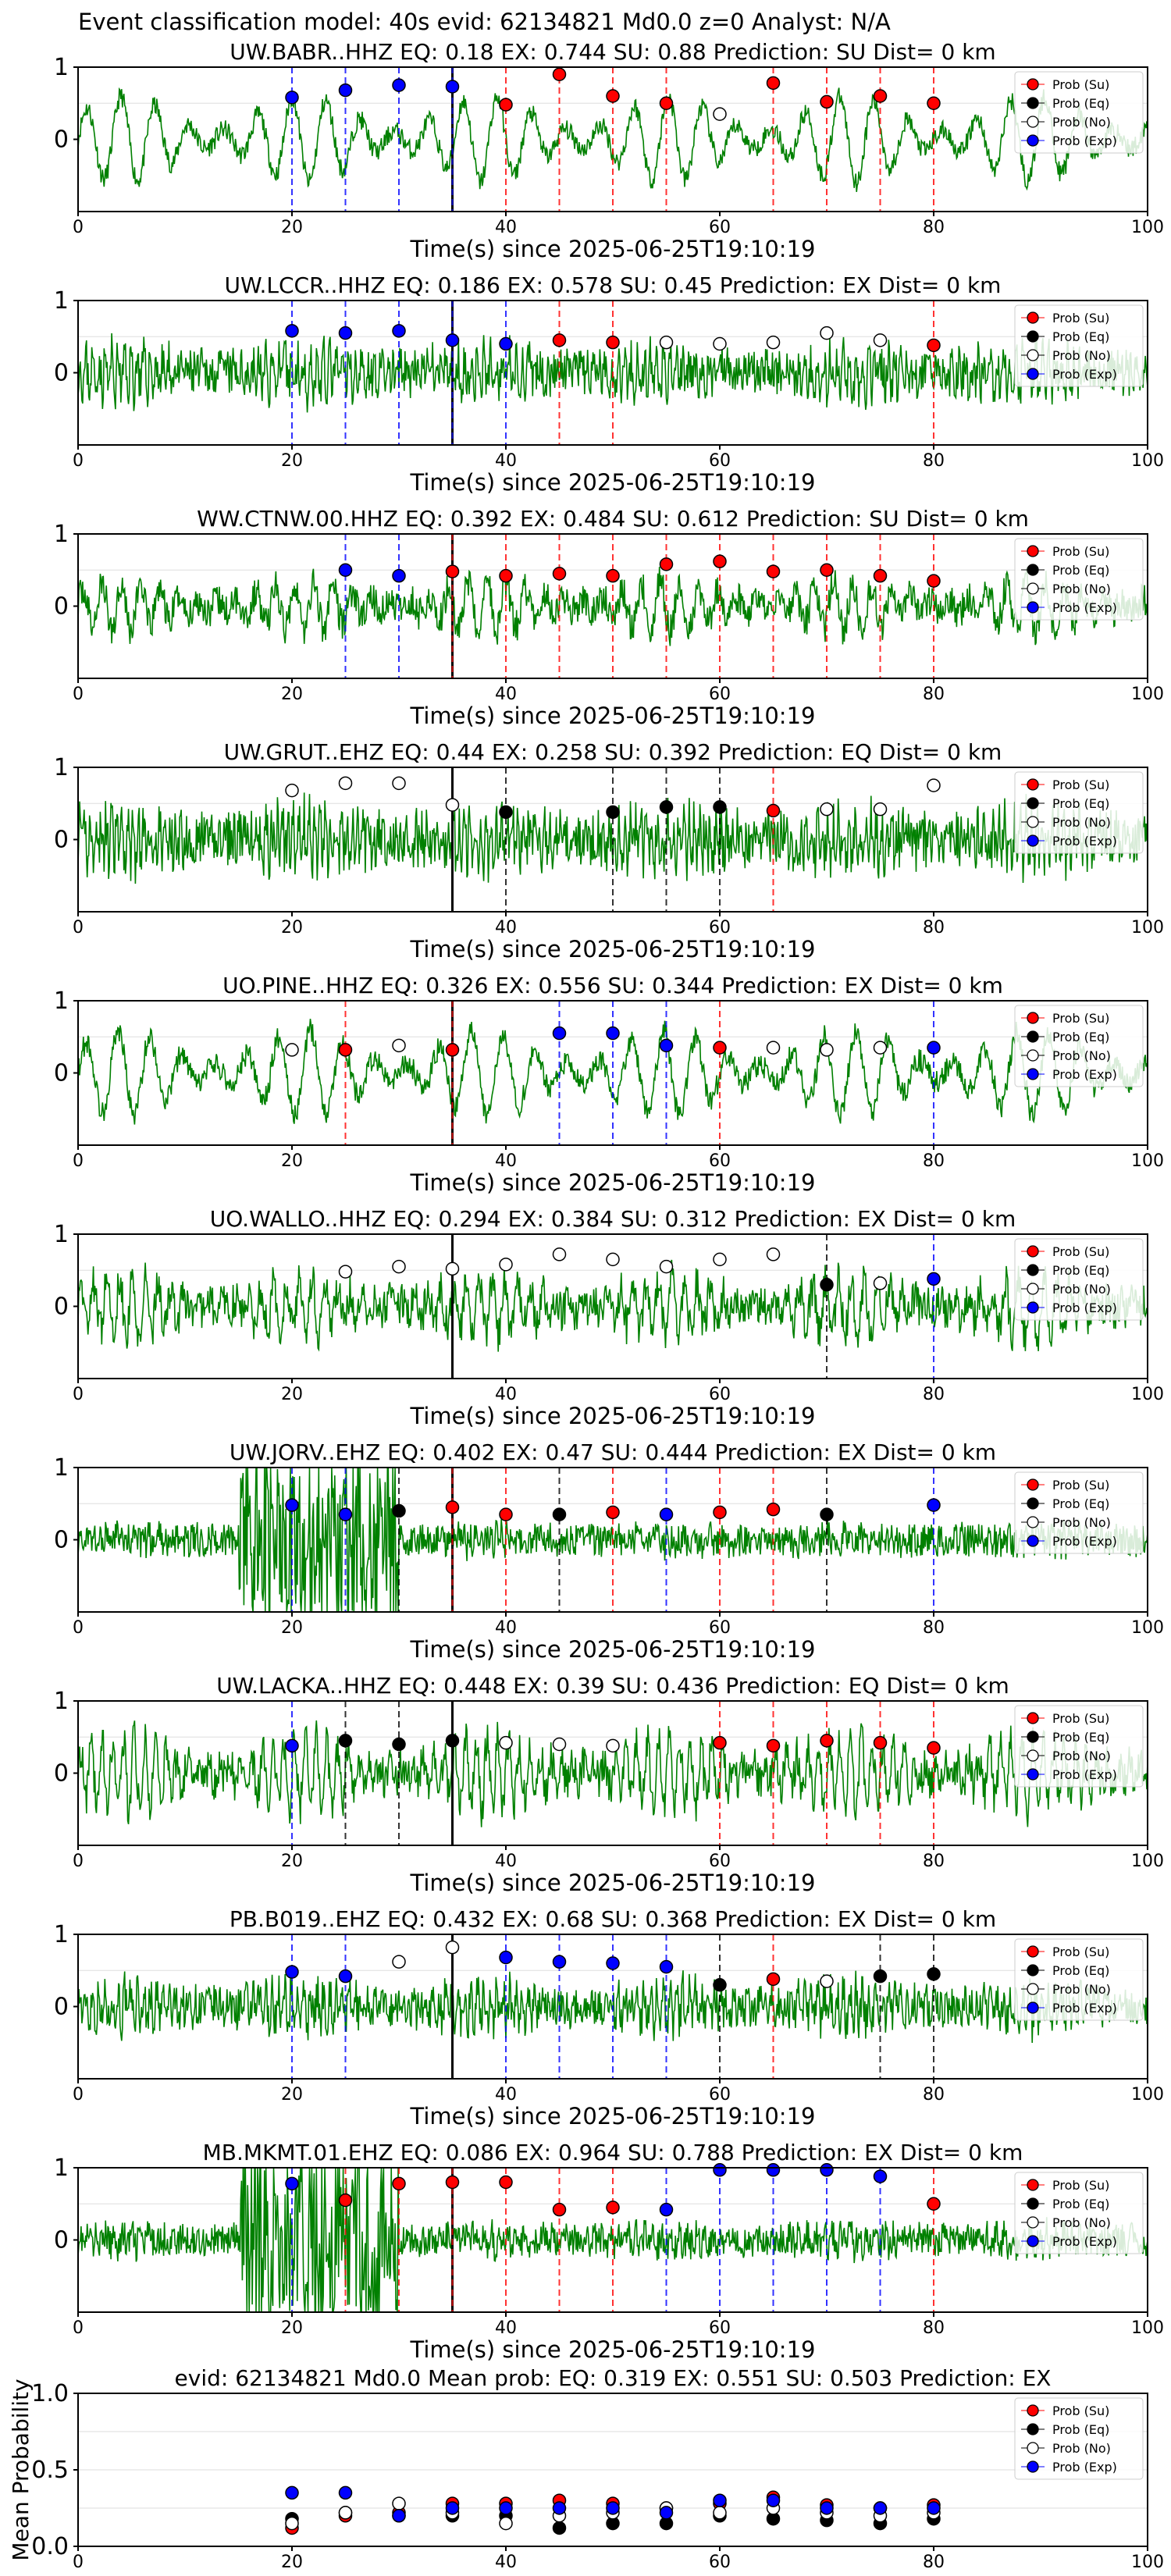  What do you see at coordinates (506, 2095) in the screenshot?
I see `x-tick-label: 40` at bounding box center [506, 2095].